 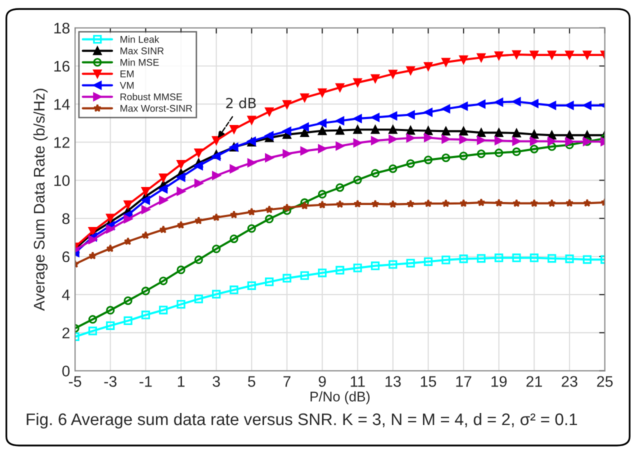 I want to click on y-tick-label: 8, so click(x=66, y=218).